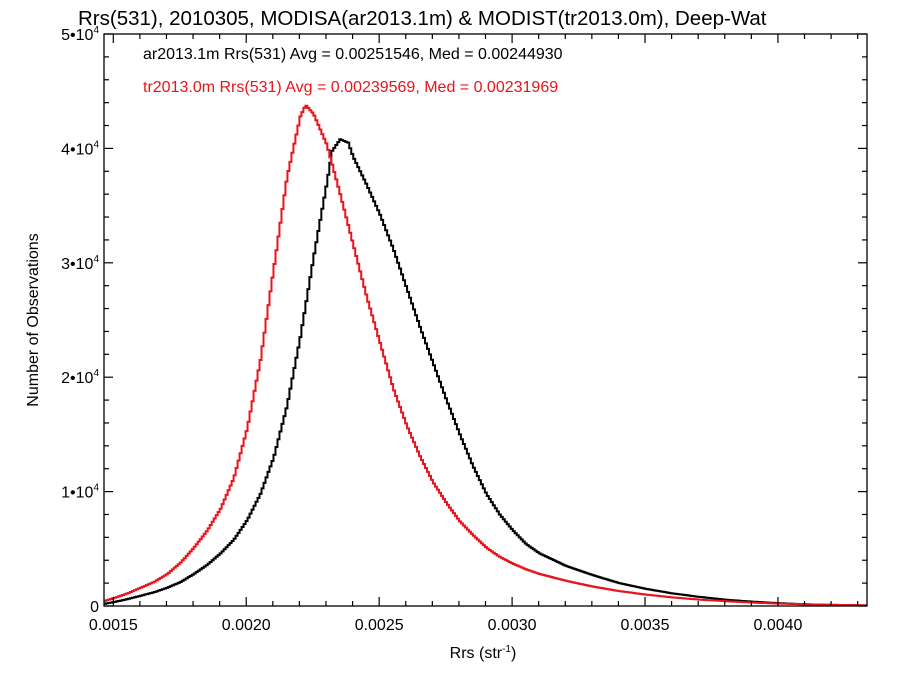 The image size is (900, 675). What do you see at coordinates (33, 319) in the screenshot?
I see `y-axis-title: Number of Observations` at bounding box center [33, 319].